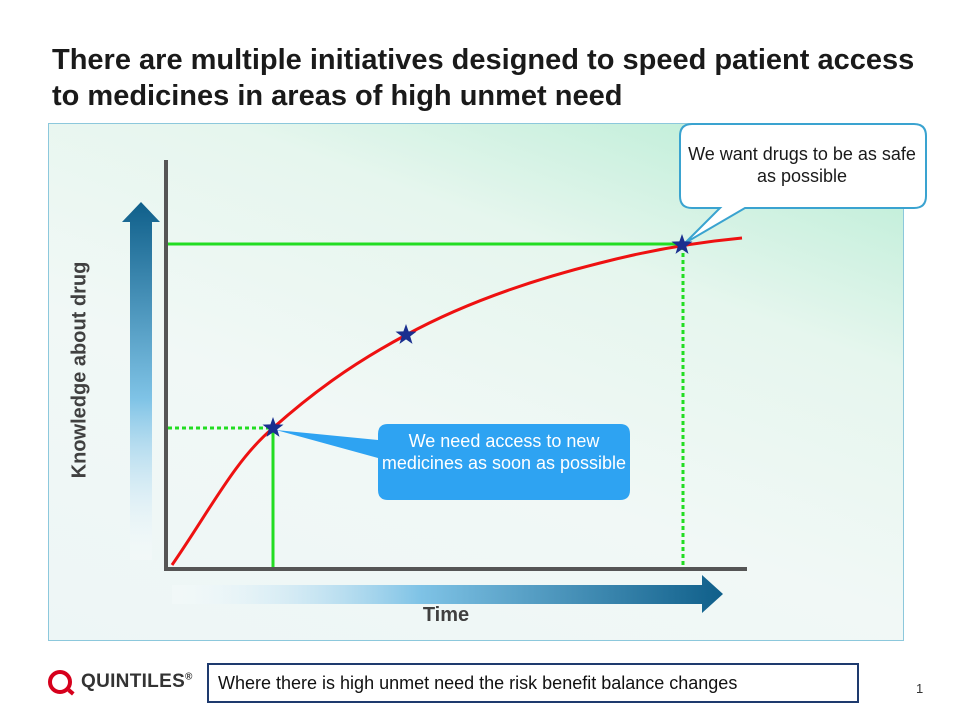 This screenshot has height=720, width=960. Describe the element at coordinates (137, 681) in the screenshot. I see `quintiles-wordmark: QUINTILES®` at that location.